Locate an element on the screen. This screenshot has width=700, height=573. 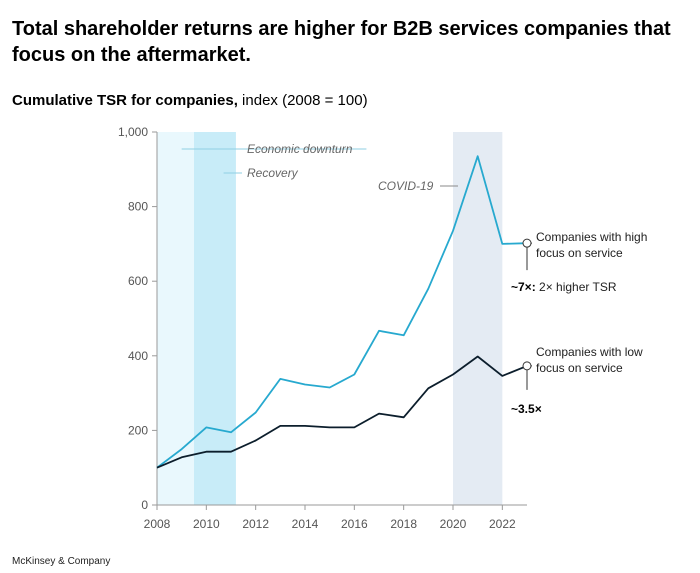
covid-annotation: COVID-19 is located at coordinates (406, 186).